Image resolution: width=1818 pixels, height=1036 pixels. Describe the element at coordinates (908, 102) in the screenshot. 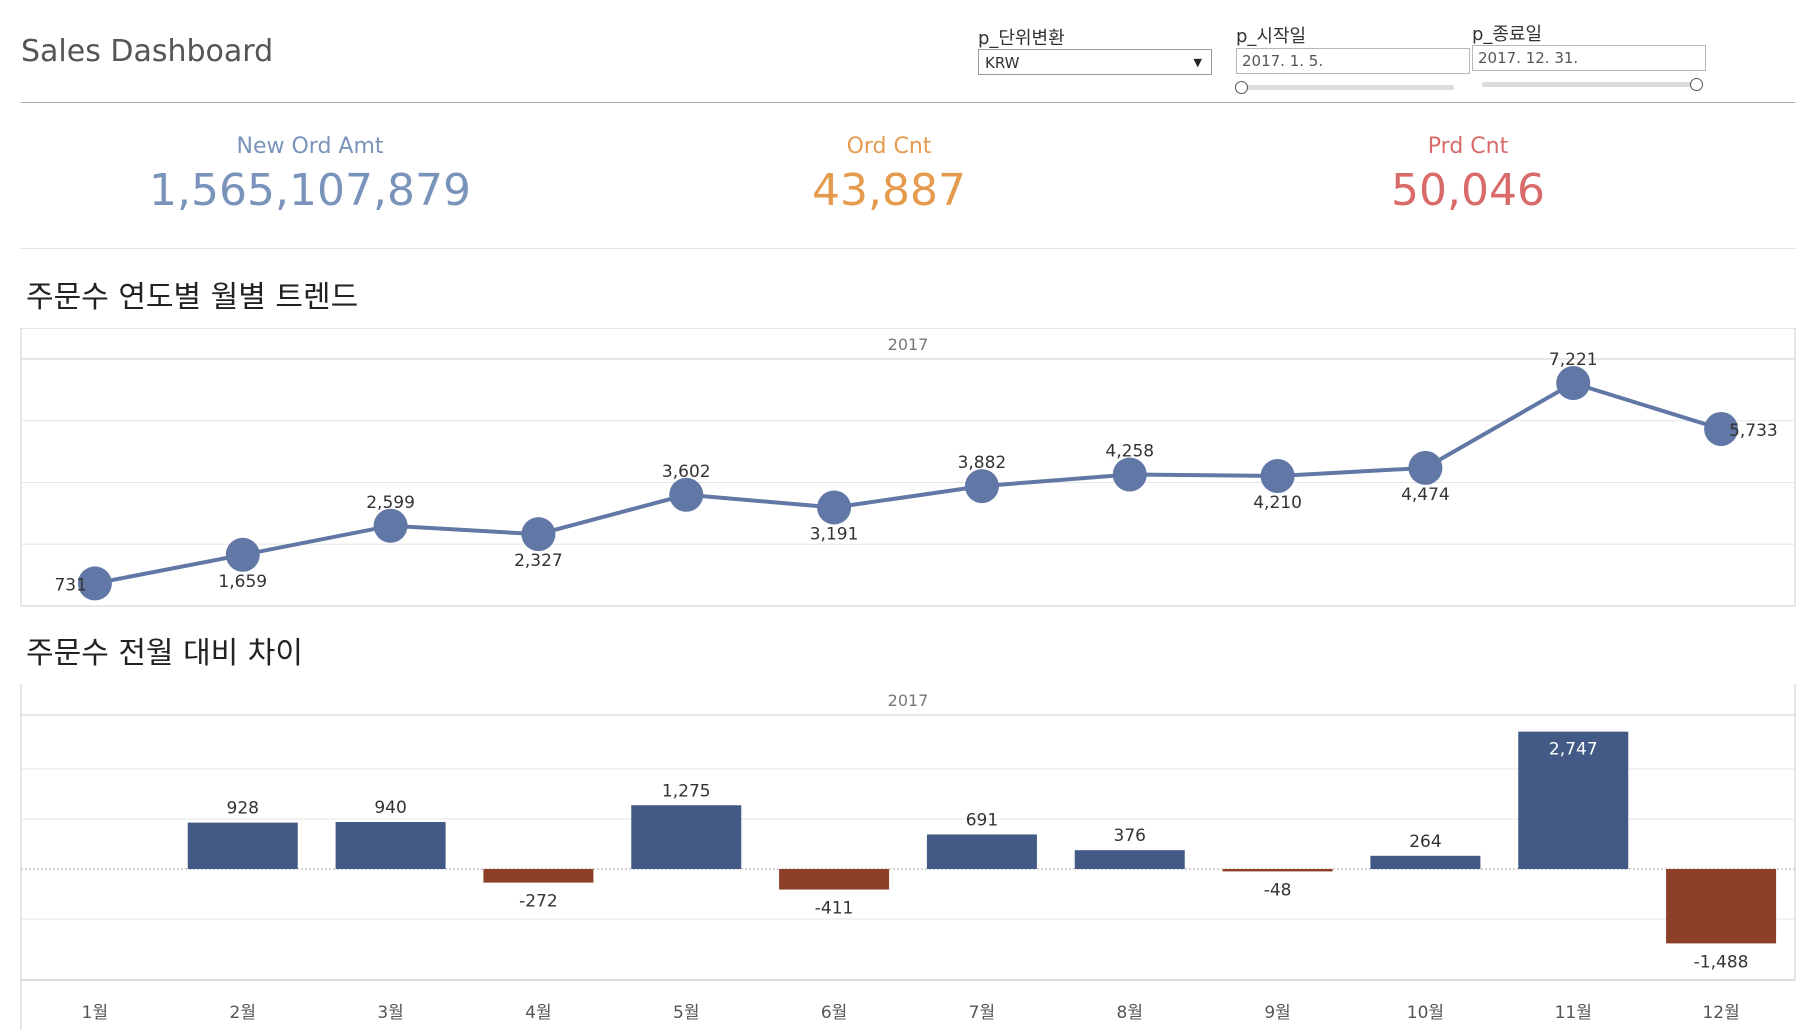

I see `header-divider` at that location.